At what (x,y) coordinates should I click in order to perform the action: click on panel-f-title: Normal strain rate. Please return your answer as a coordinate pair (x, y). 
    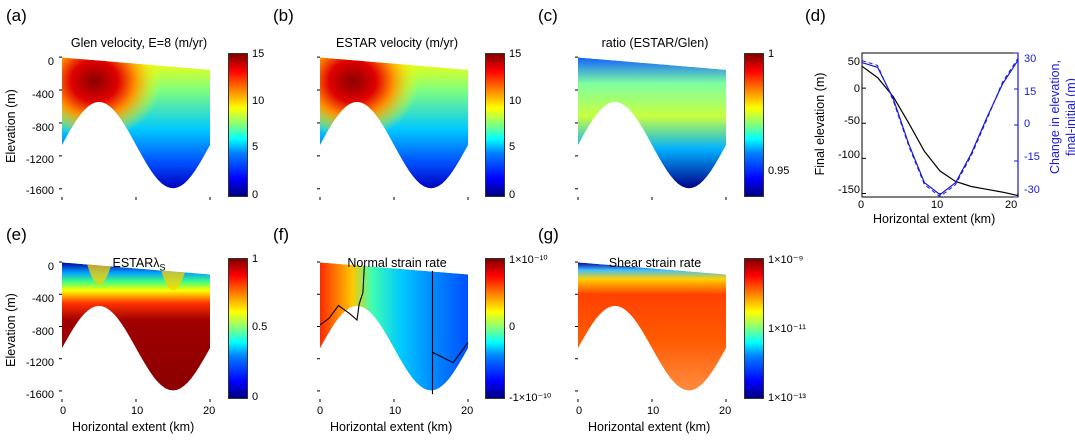
    Looking at the image, I should click on (397, 263).